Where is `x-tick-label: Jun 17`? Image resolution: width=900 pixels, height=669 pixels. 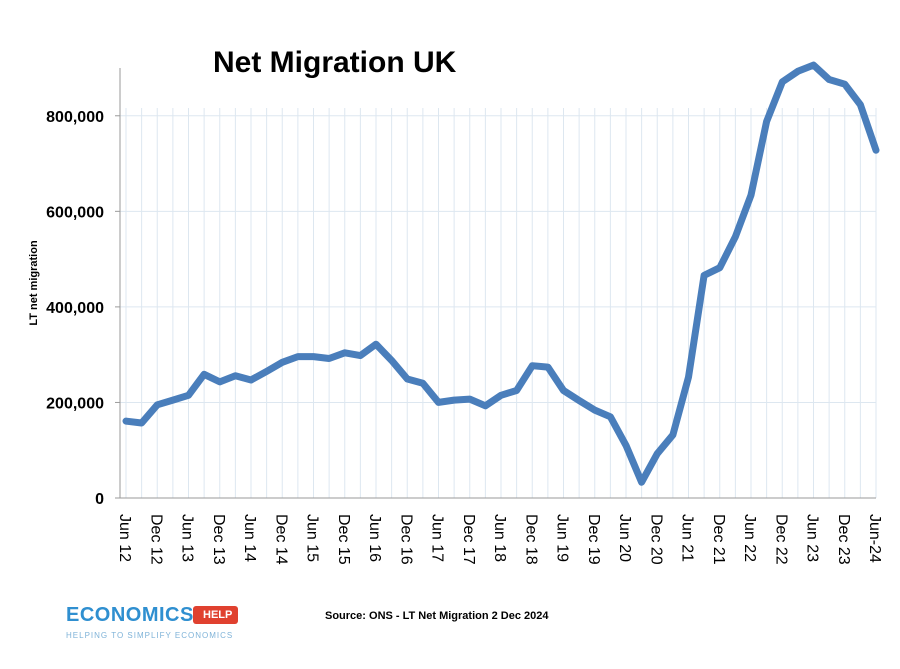
x-tick-label: Jun 17 is located at coordinates (437, 538).